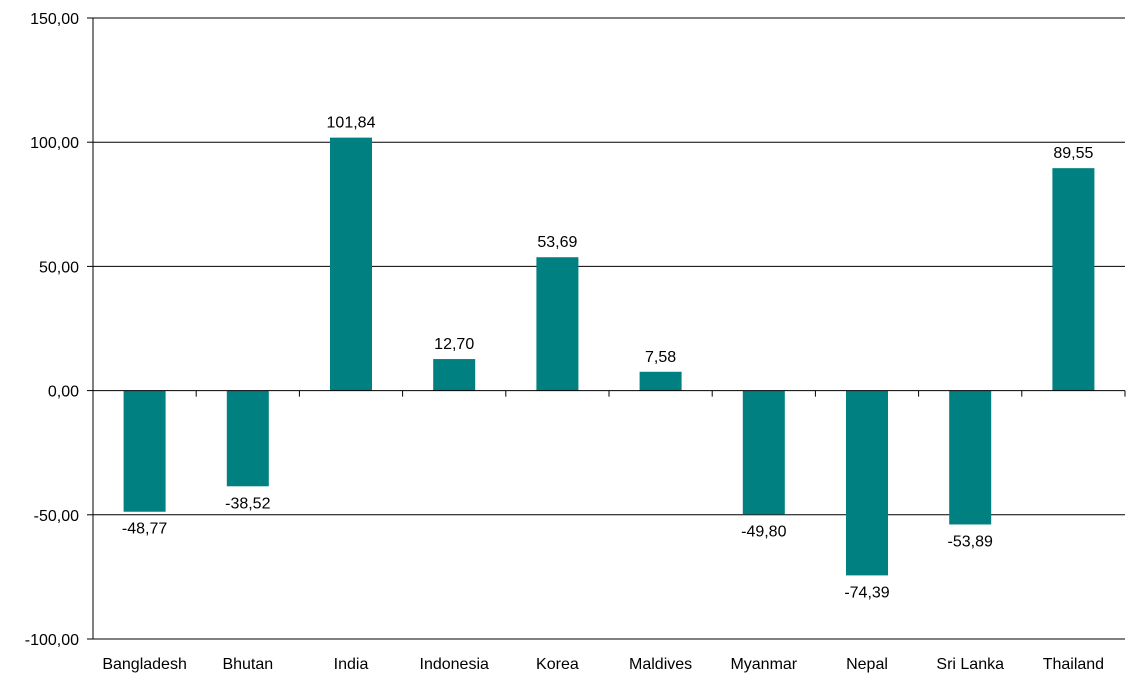  Describe the element at coordinates (1073, 153) in the screenshot. I see `data-label: 89,55` at that location.